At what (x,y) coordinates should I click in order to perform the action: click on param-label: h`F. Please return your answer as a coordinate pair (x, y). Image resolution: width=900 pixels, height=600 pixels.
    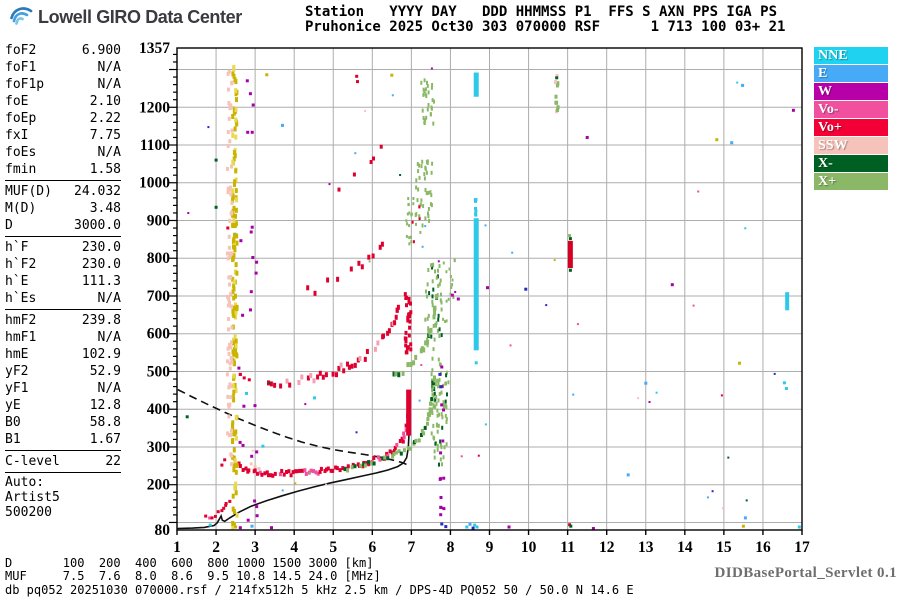
    Looking at the image, I should click on (17, 247).